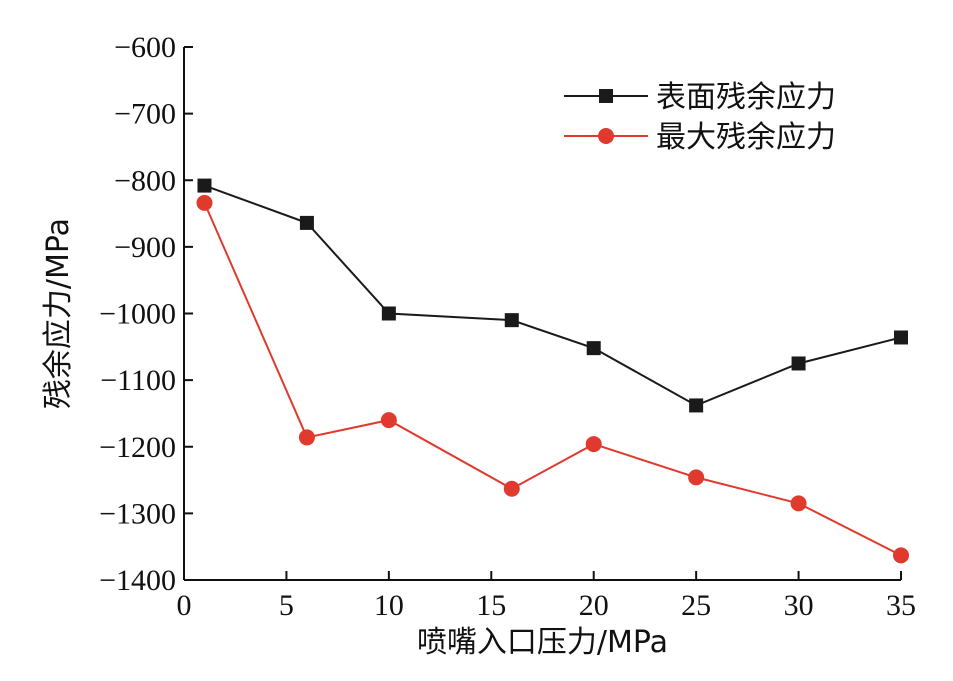  I want to click on y-tick-label: −700, so click(145, 114).